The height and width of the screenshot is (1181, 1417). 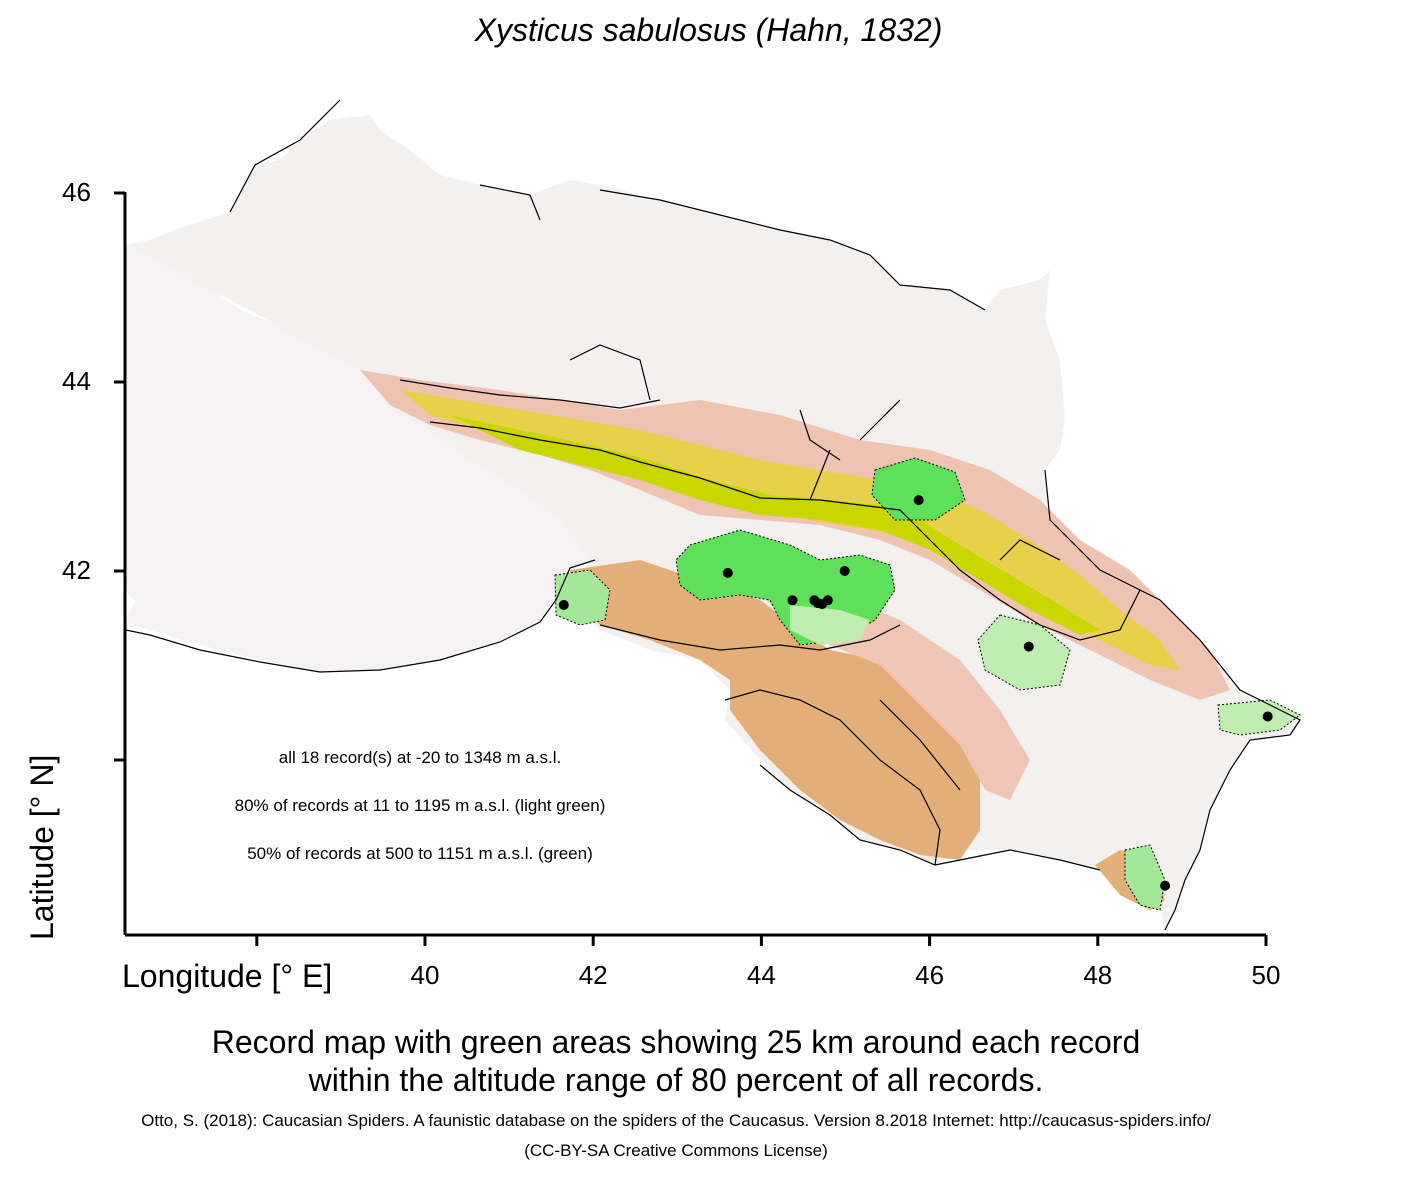 What do you see at coordinates (530, 394) in the screenshot?
I see `river-kuban` at bounding box center [530, 394].